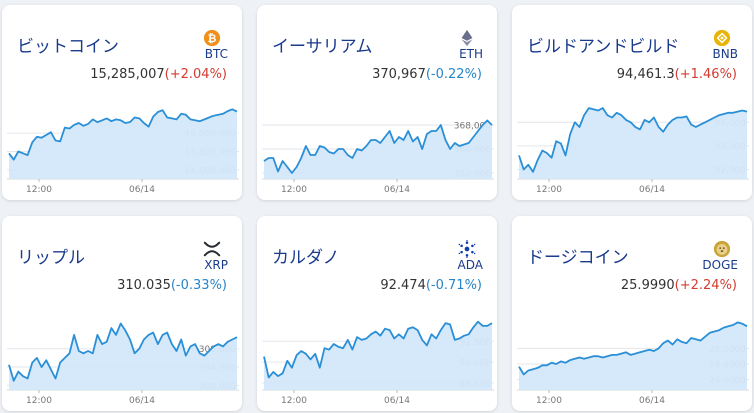 This screenshot has width=754, height=413. Describe the element at coordinates (144, 285) in the screenshot. I see `price-value: 310.035` at that location.